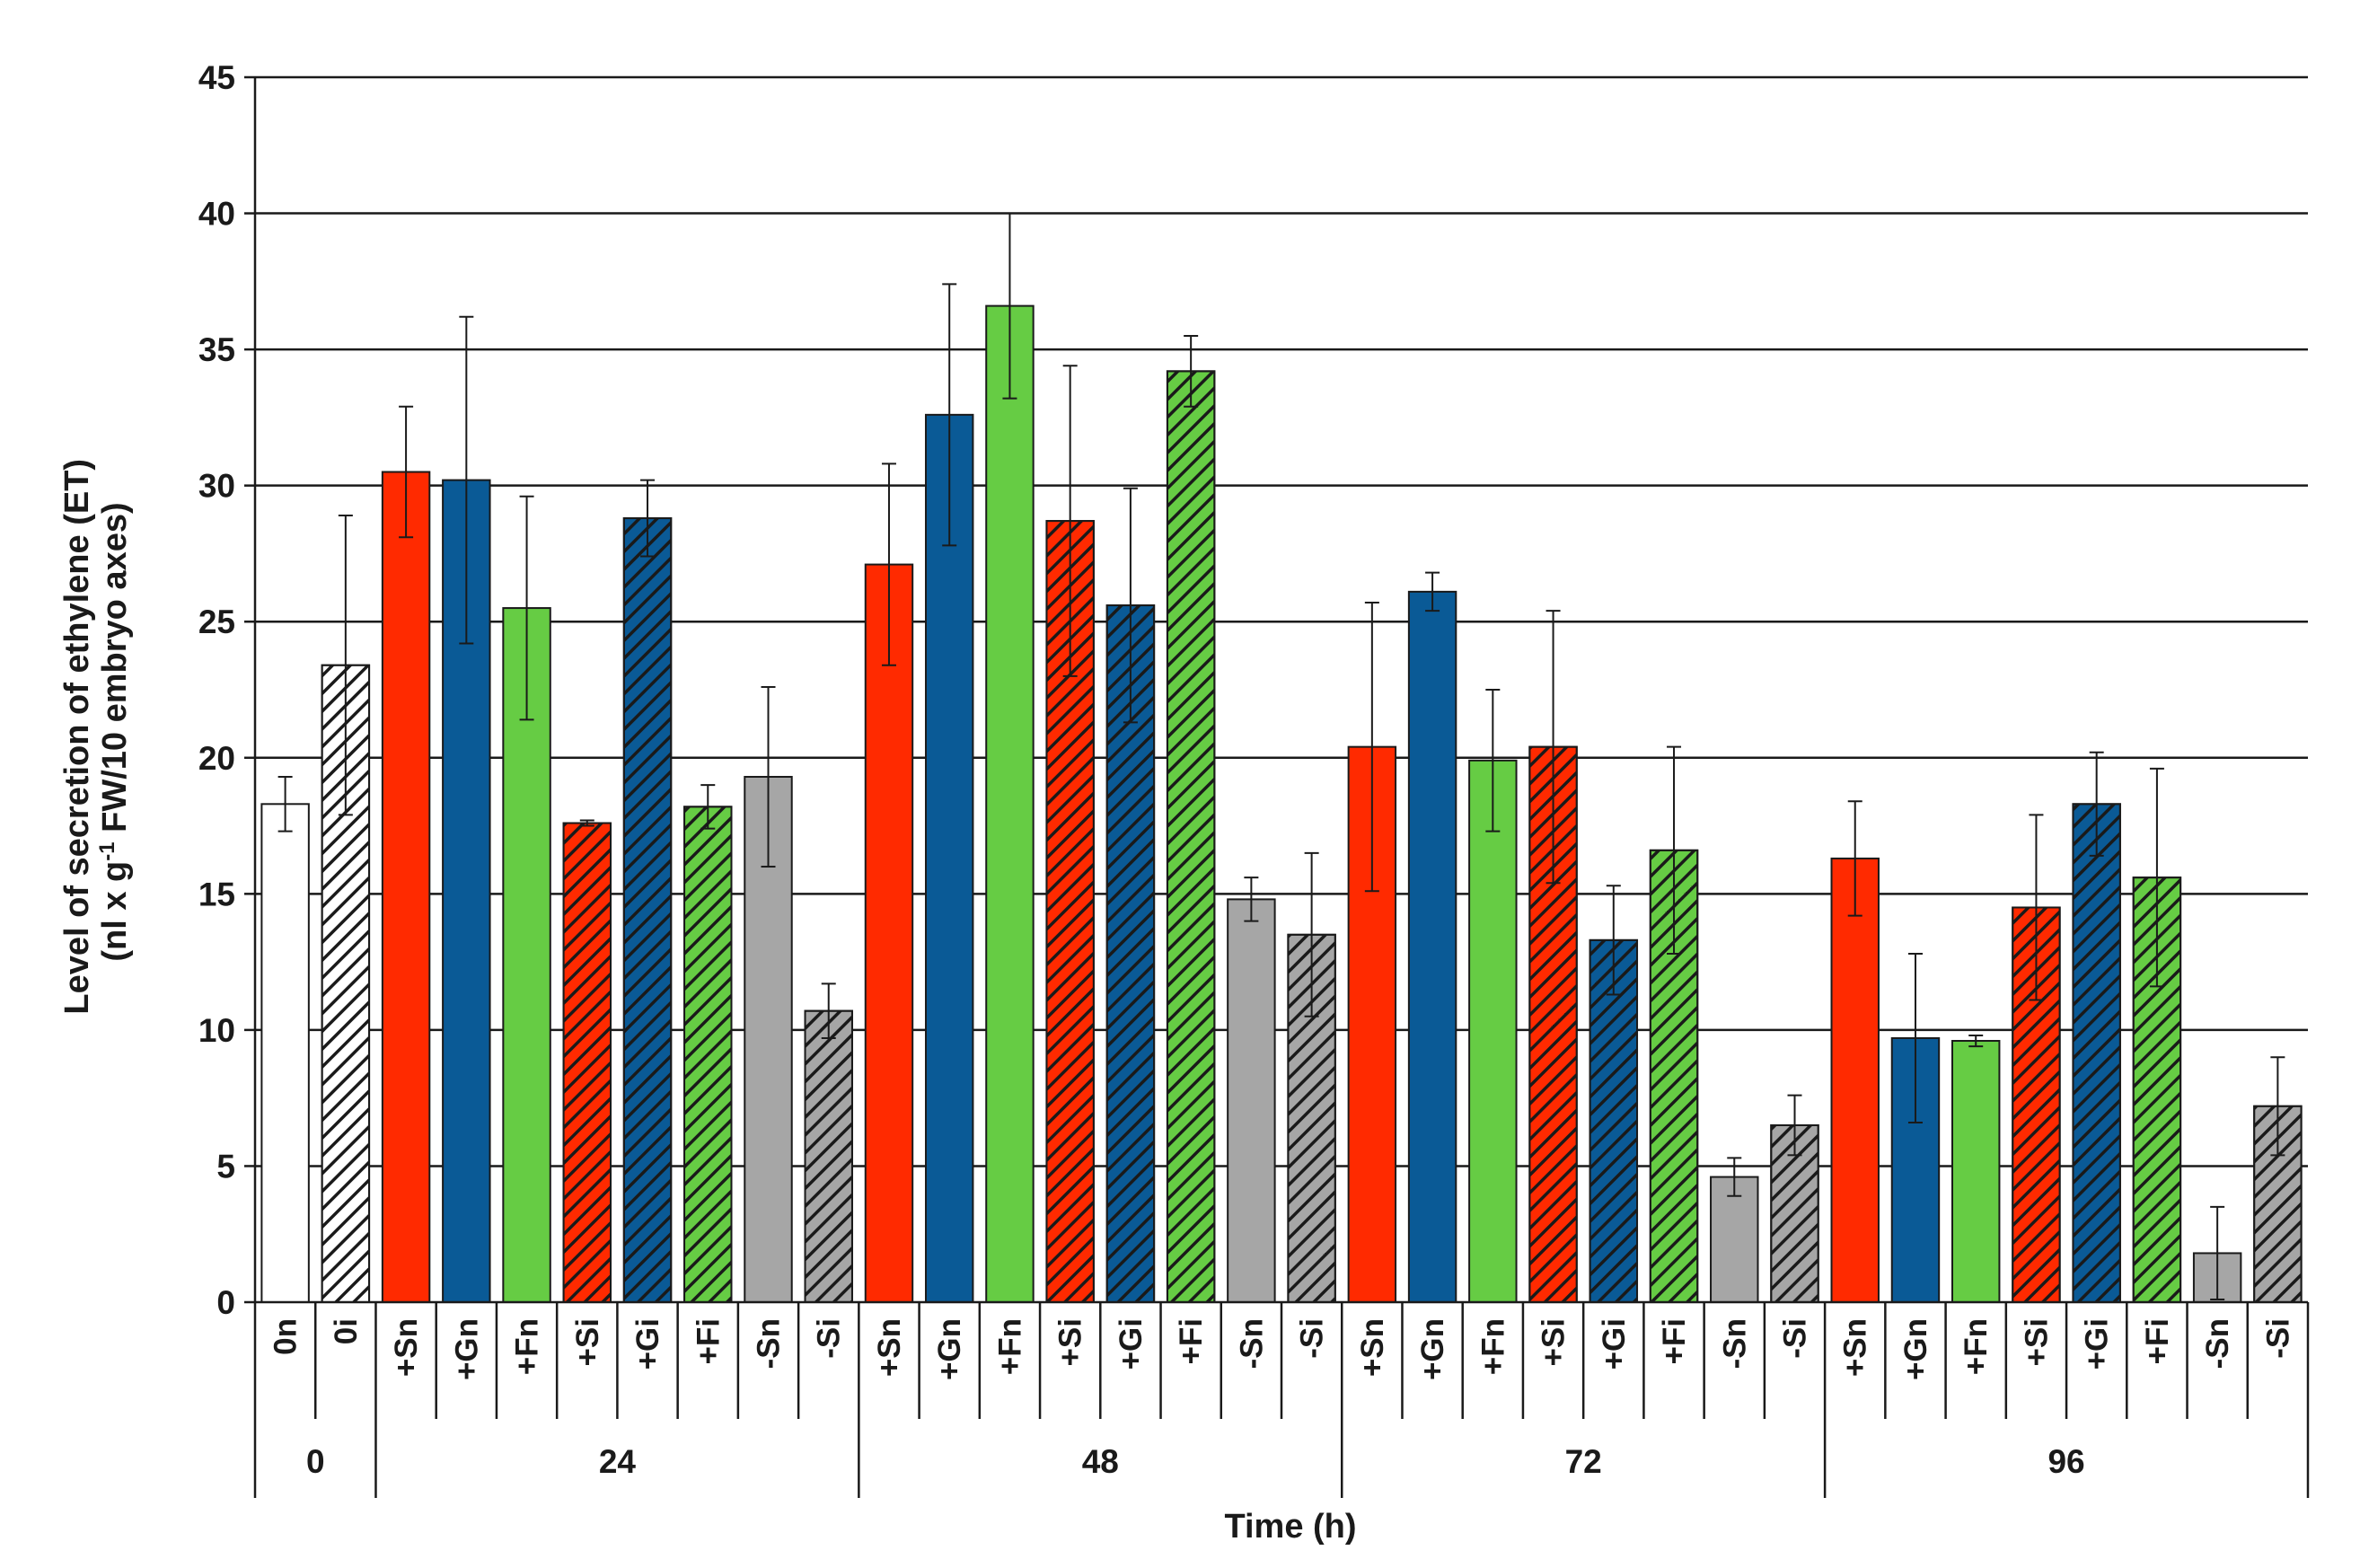 Image resolution: width=2360 pixels, height=1568 pixels. What do you see at coordinates (2065, 1461) in the screenshot?
I see `group-label: 96` at bounding box center [2065, 1461].